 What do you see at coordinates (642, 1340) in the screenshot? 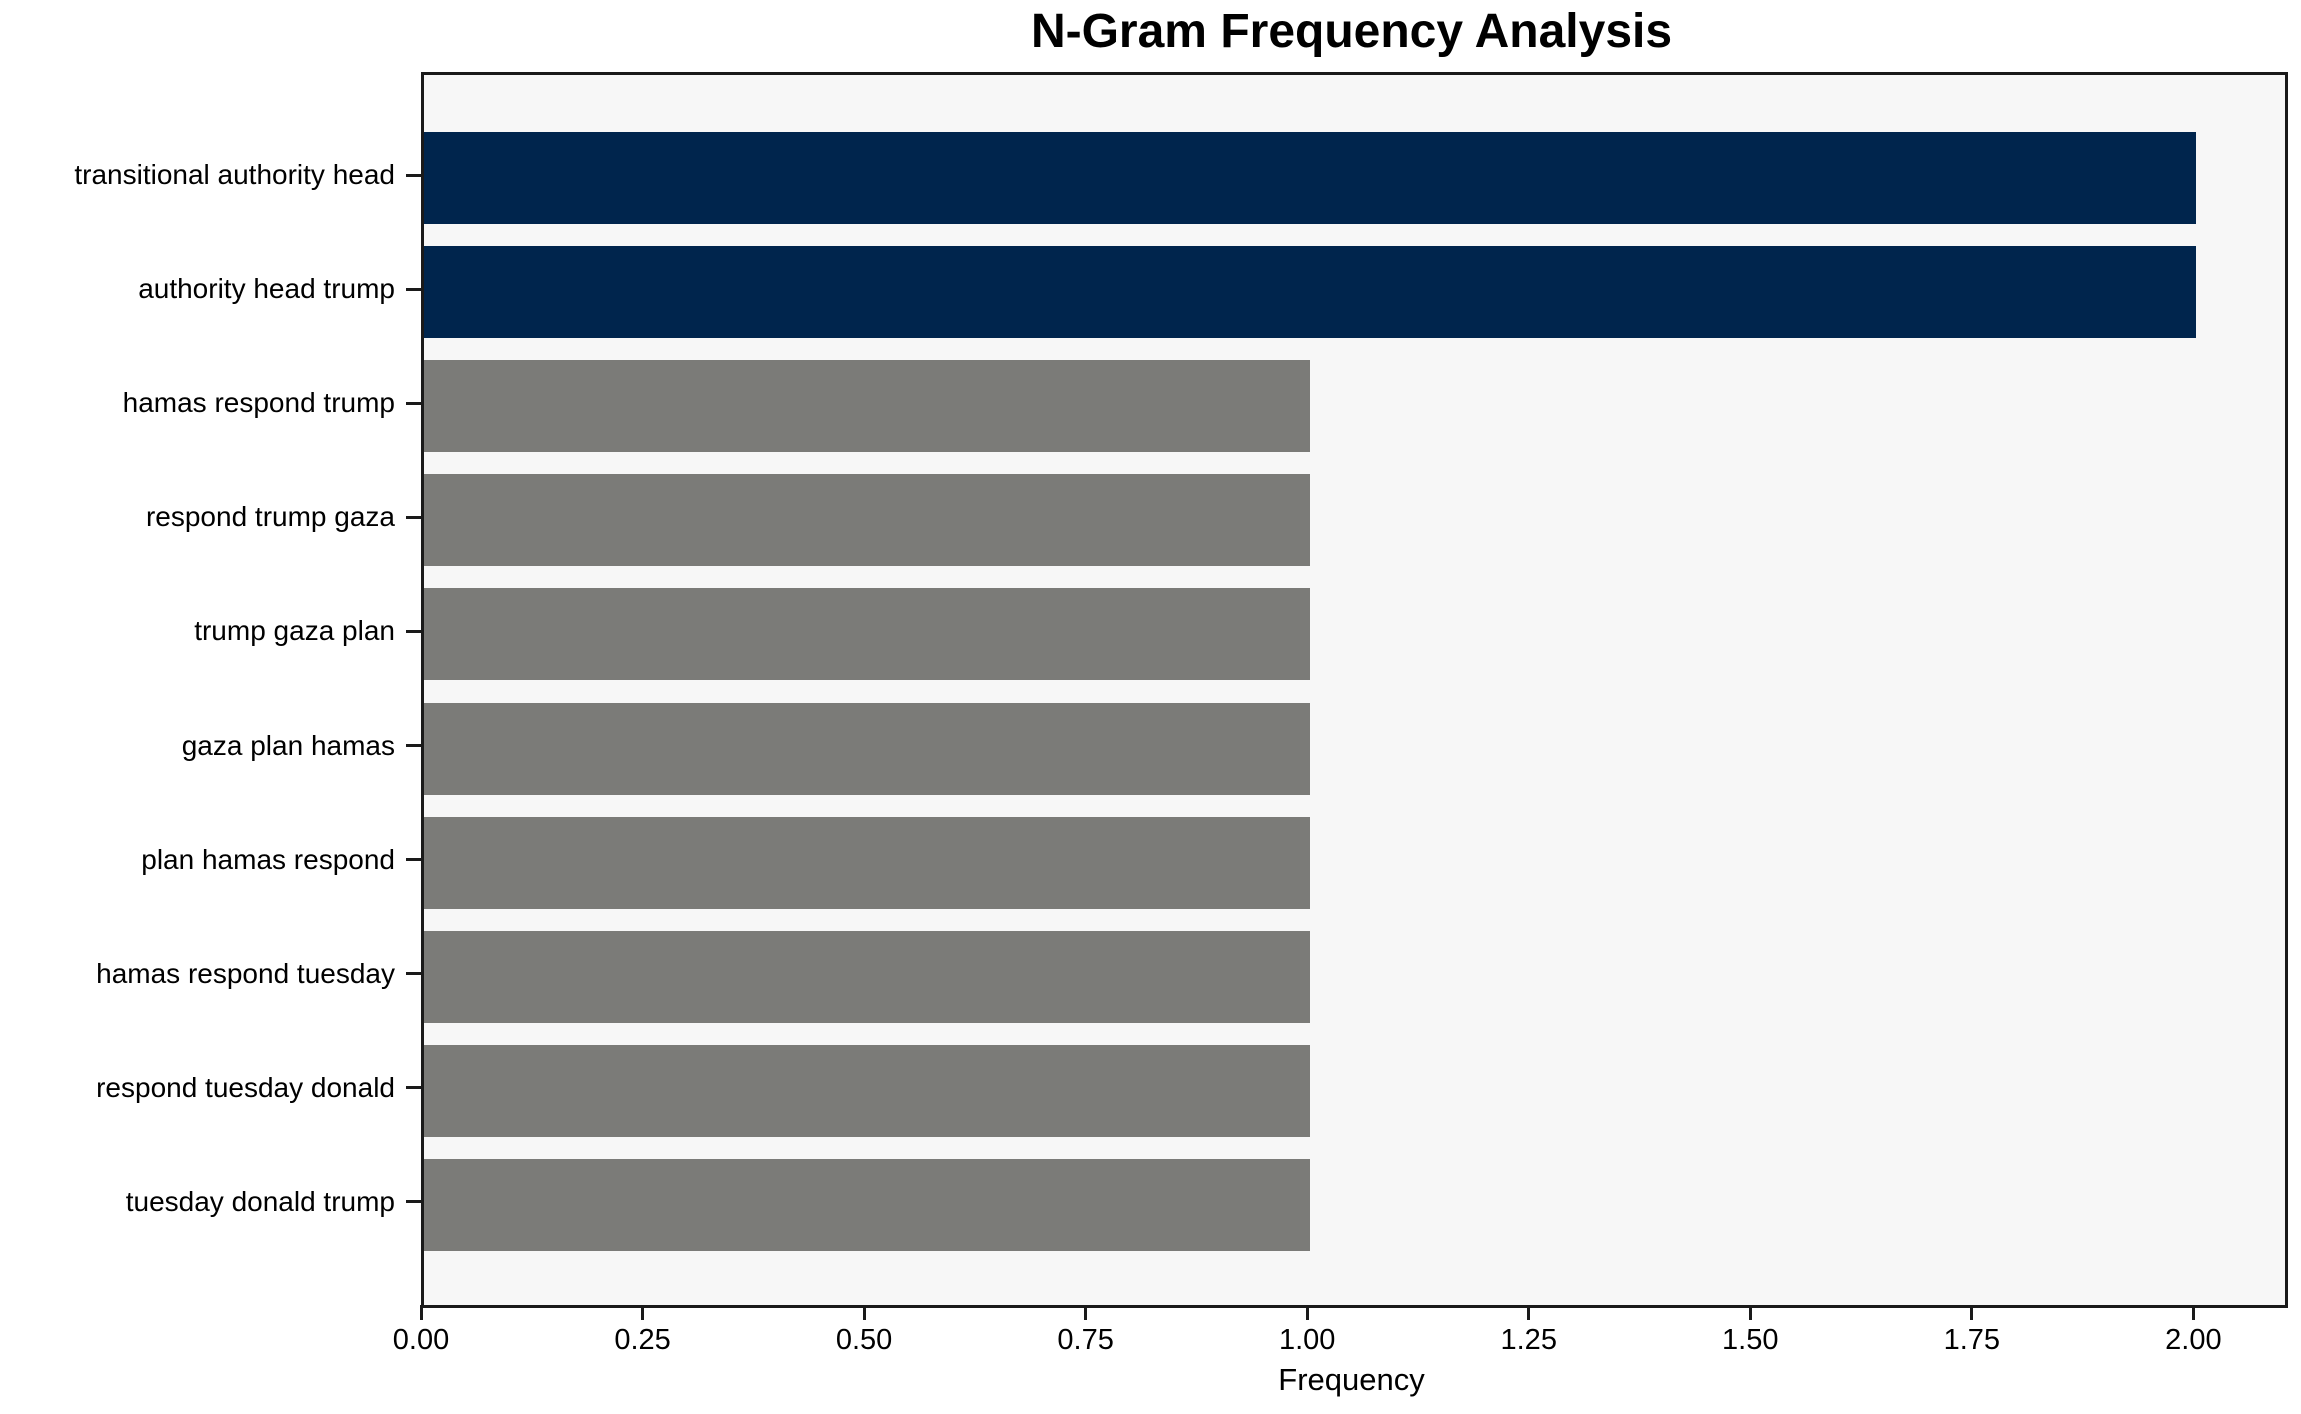
I see `x-tick-label-0.25: 0.25` at bounding box center [642, 1340].